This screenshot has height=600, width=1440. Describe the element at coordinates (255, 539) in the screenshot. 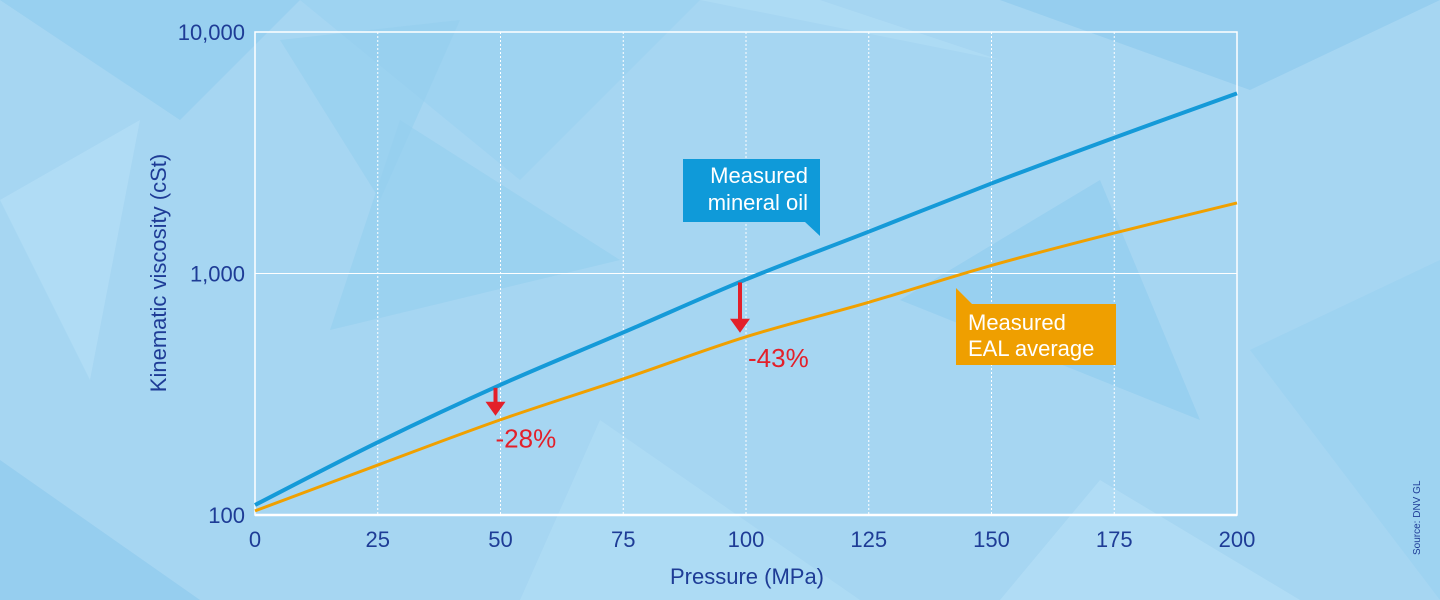

I see `x-tick-label: 0` at that location.